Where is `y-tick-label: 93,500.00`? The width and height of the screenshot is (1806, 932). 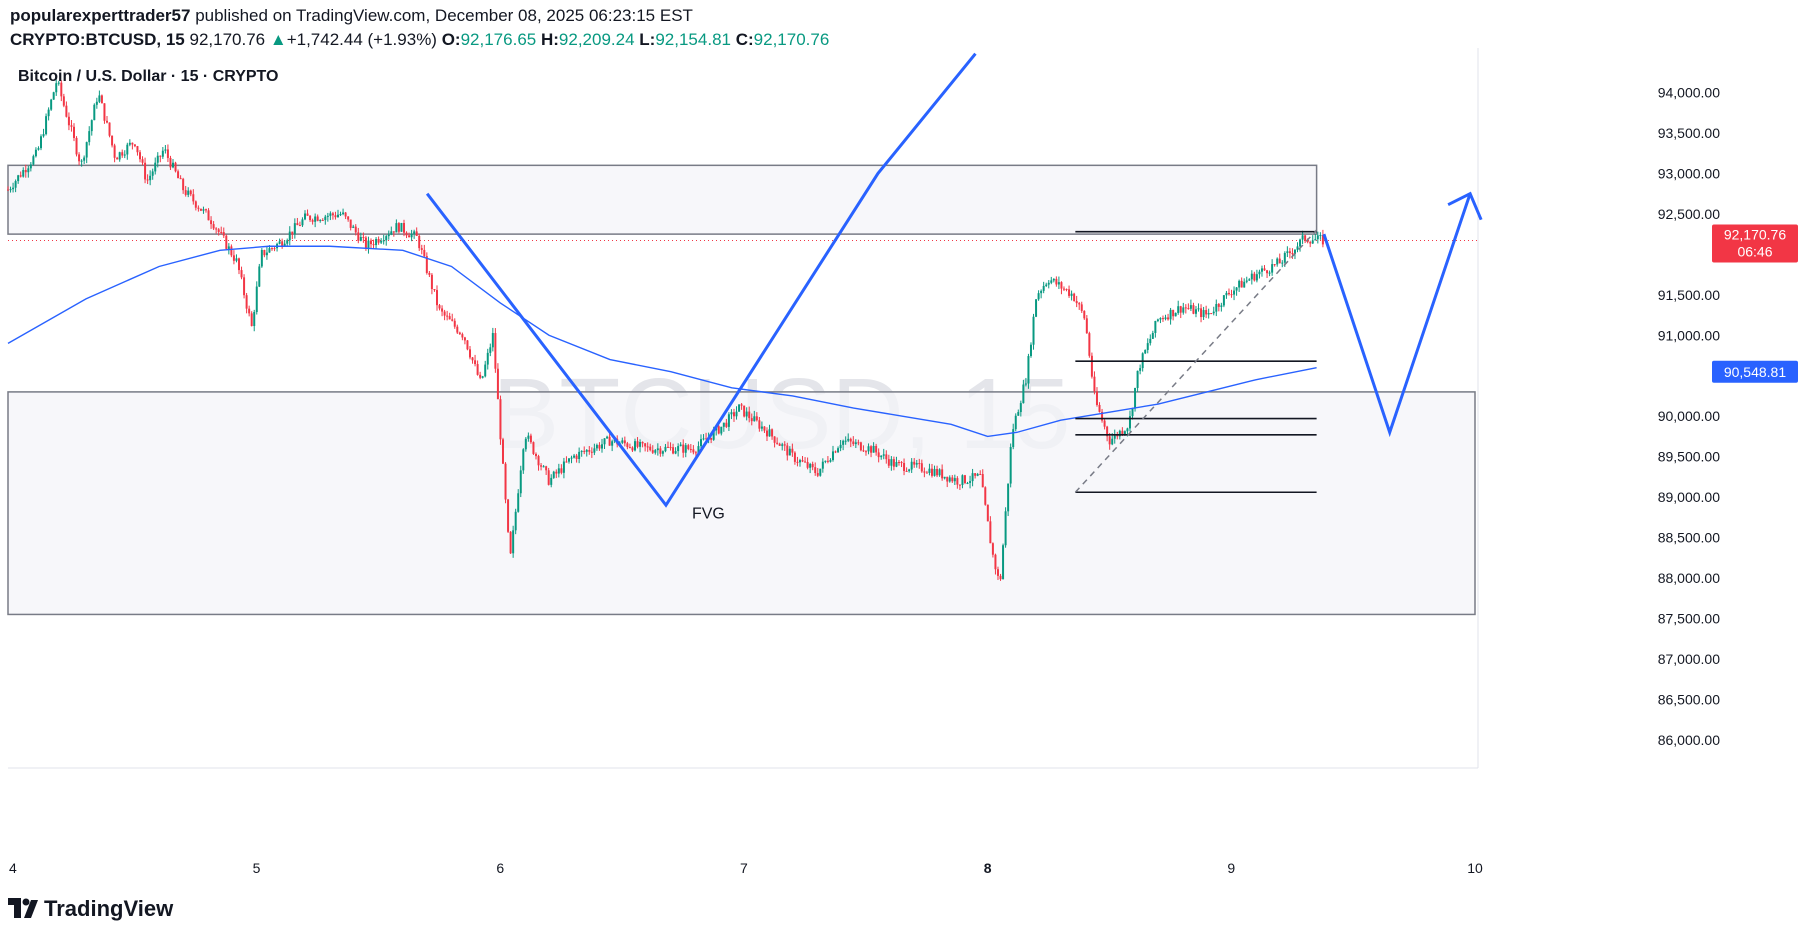
y-tick-label: 93,500.00 is located at coordinates (1689, 133).